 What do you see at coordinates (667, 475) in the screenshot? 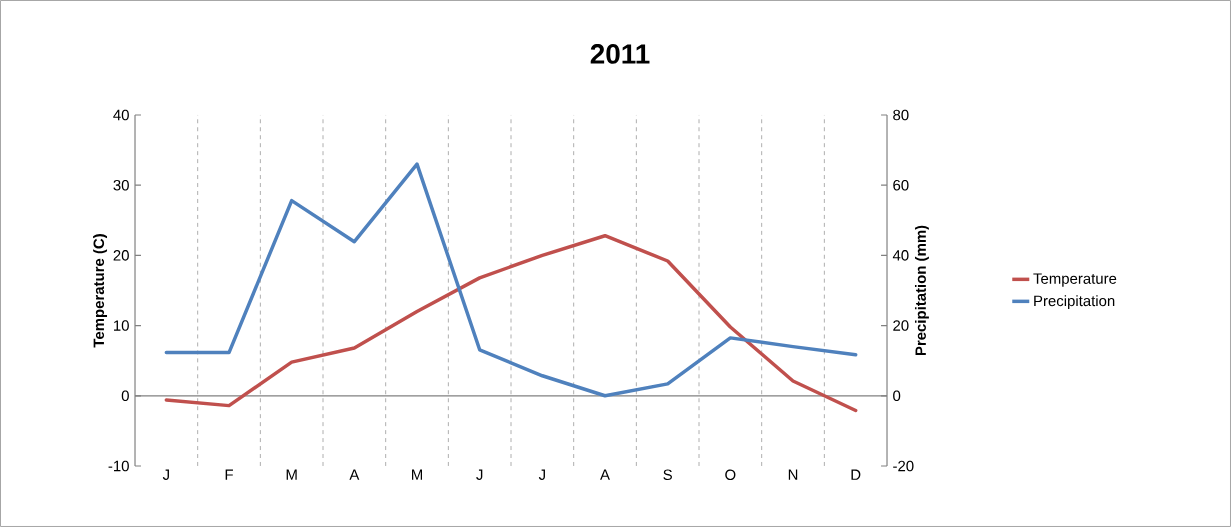
I see `x-tick-label: S` at bounding box center [667, 475].